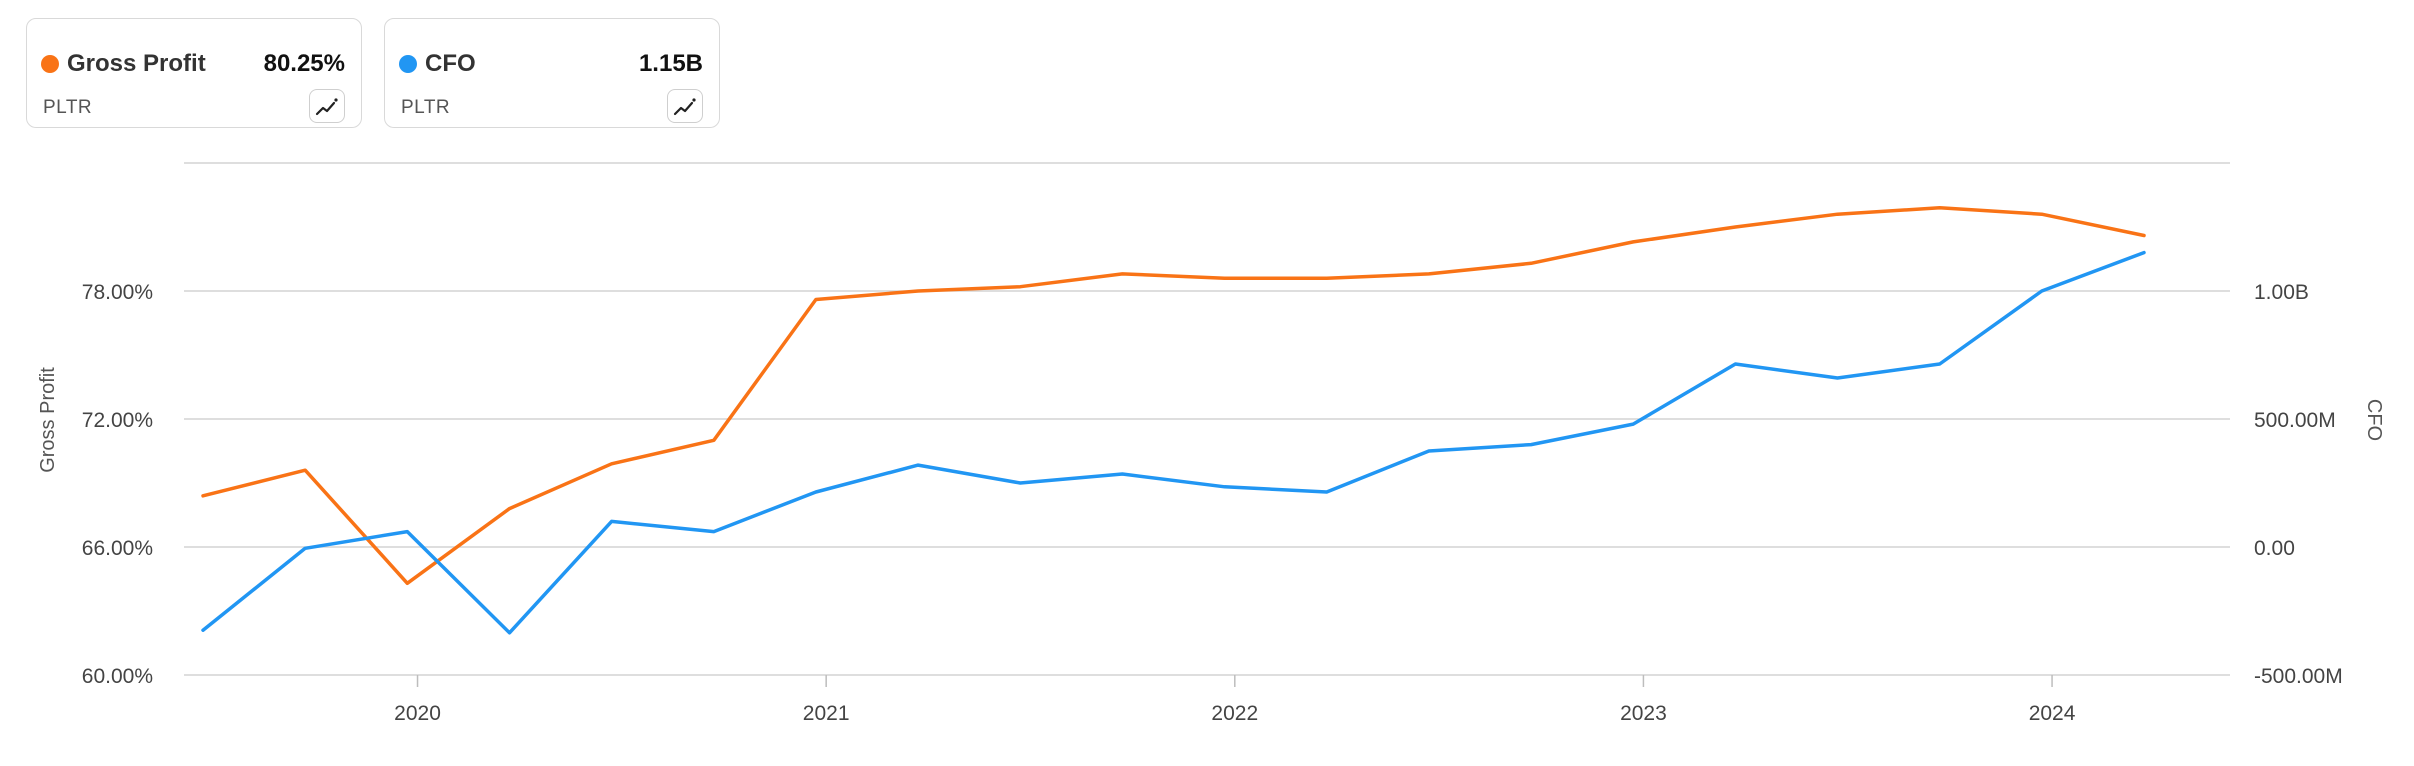 This screenshot has height=766, width=2414. What do you see at coordinates (826, 713) in the screenshot?
I see `x-tick-label: 2021` at bounding box center [826, 713].